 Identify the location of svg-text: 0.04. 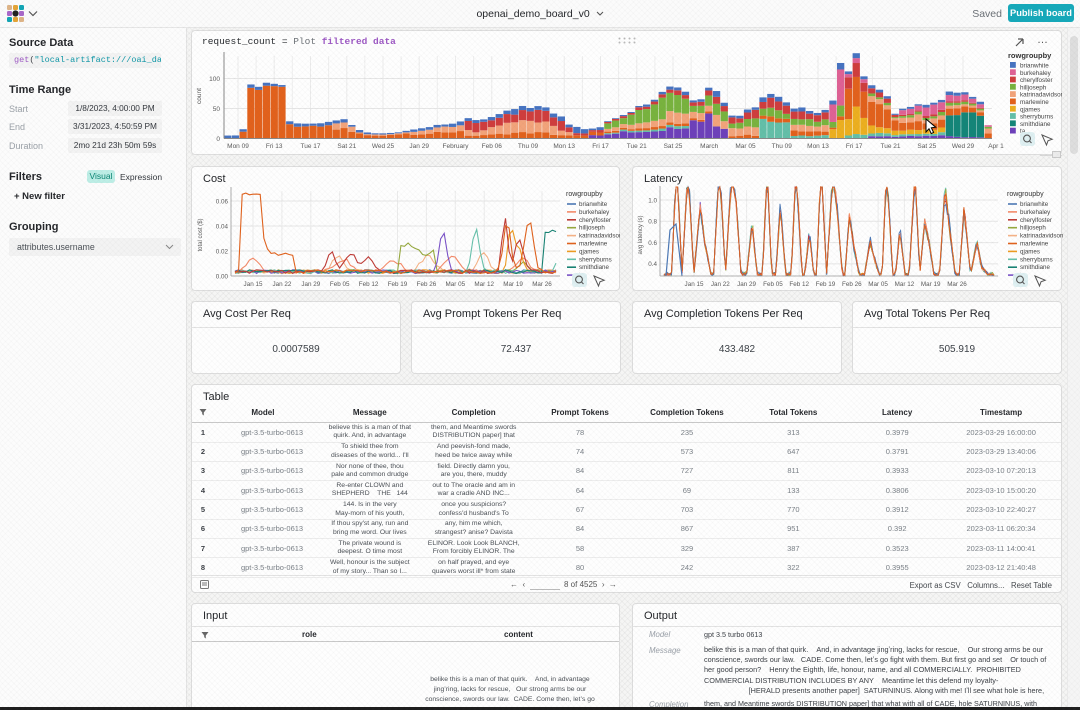
(222, 226).